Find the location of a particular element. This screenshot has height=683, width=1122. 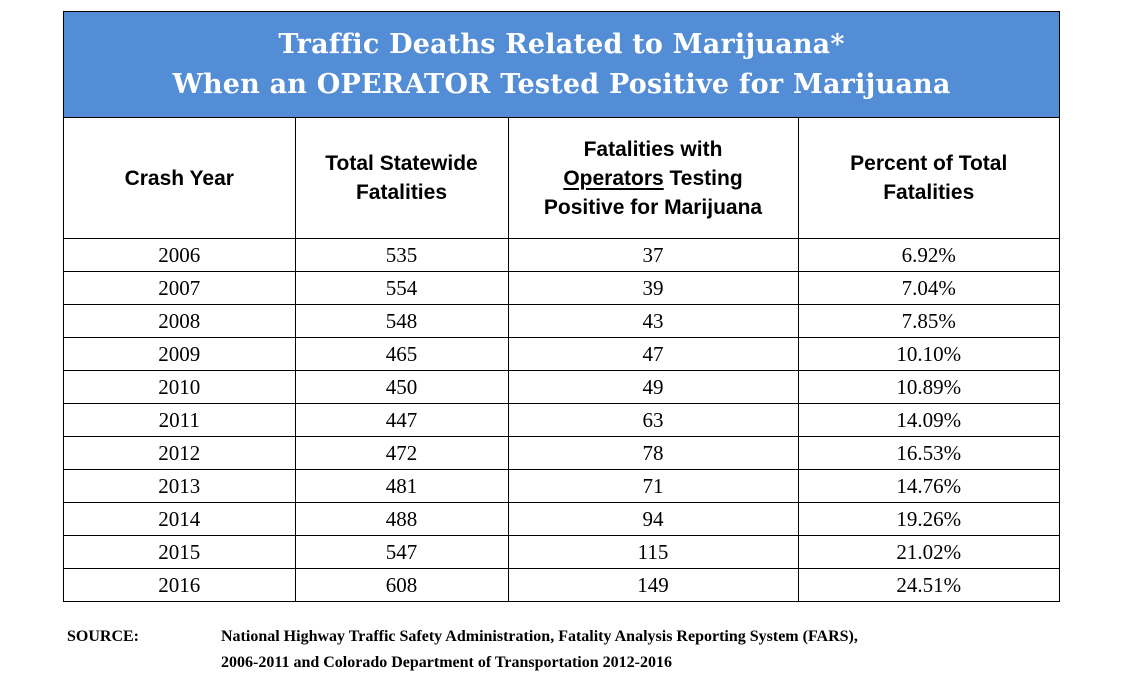

cell-operator-fatalities: 94 is located at coordinates (653, 519).